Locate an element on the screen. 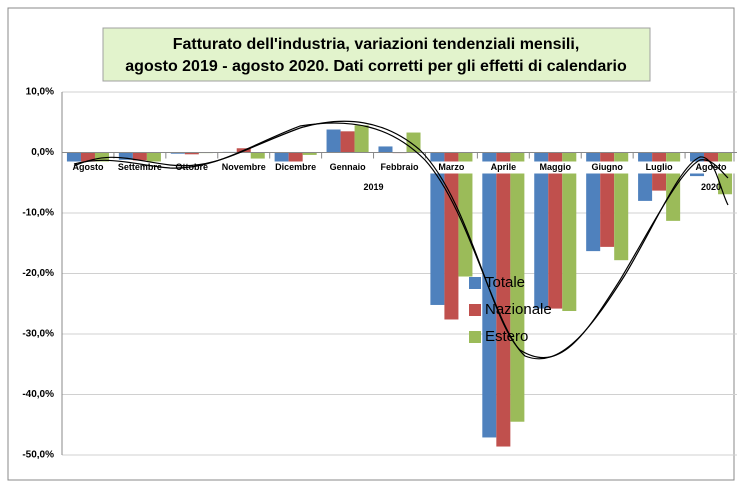 The image size is (741, 484). x-tick-label: Febbraio is located at coordinates (399, 167).